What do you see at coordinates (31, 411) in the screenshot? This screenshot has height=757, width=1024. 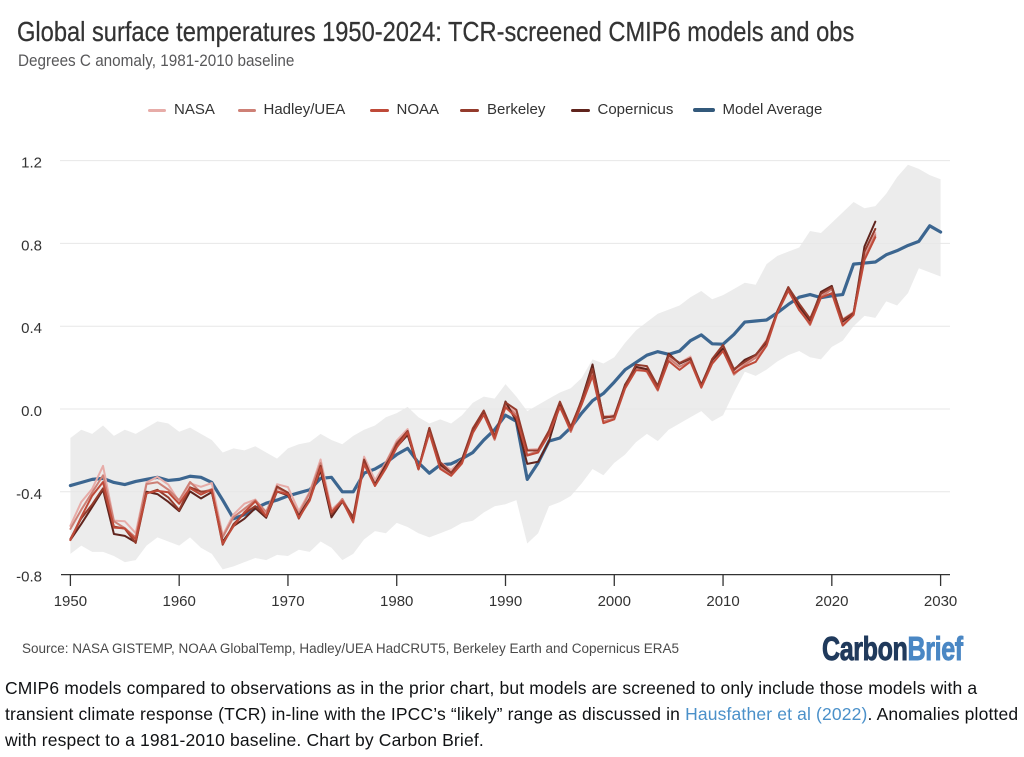 I see `svg-text: 0.0` at bounding box center [31, 411].